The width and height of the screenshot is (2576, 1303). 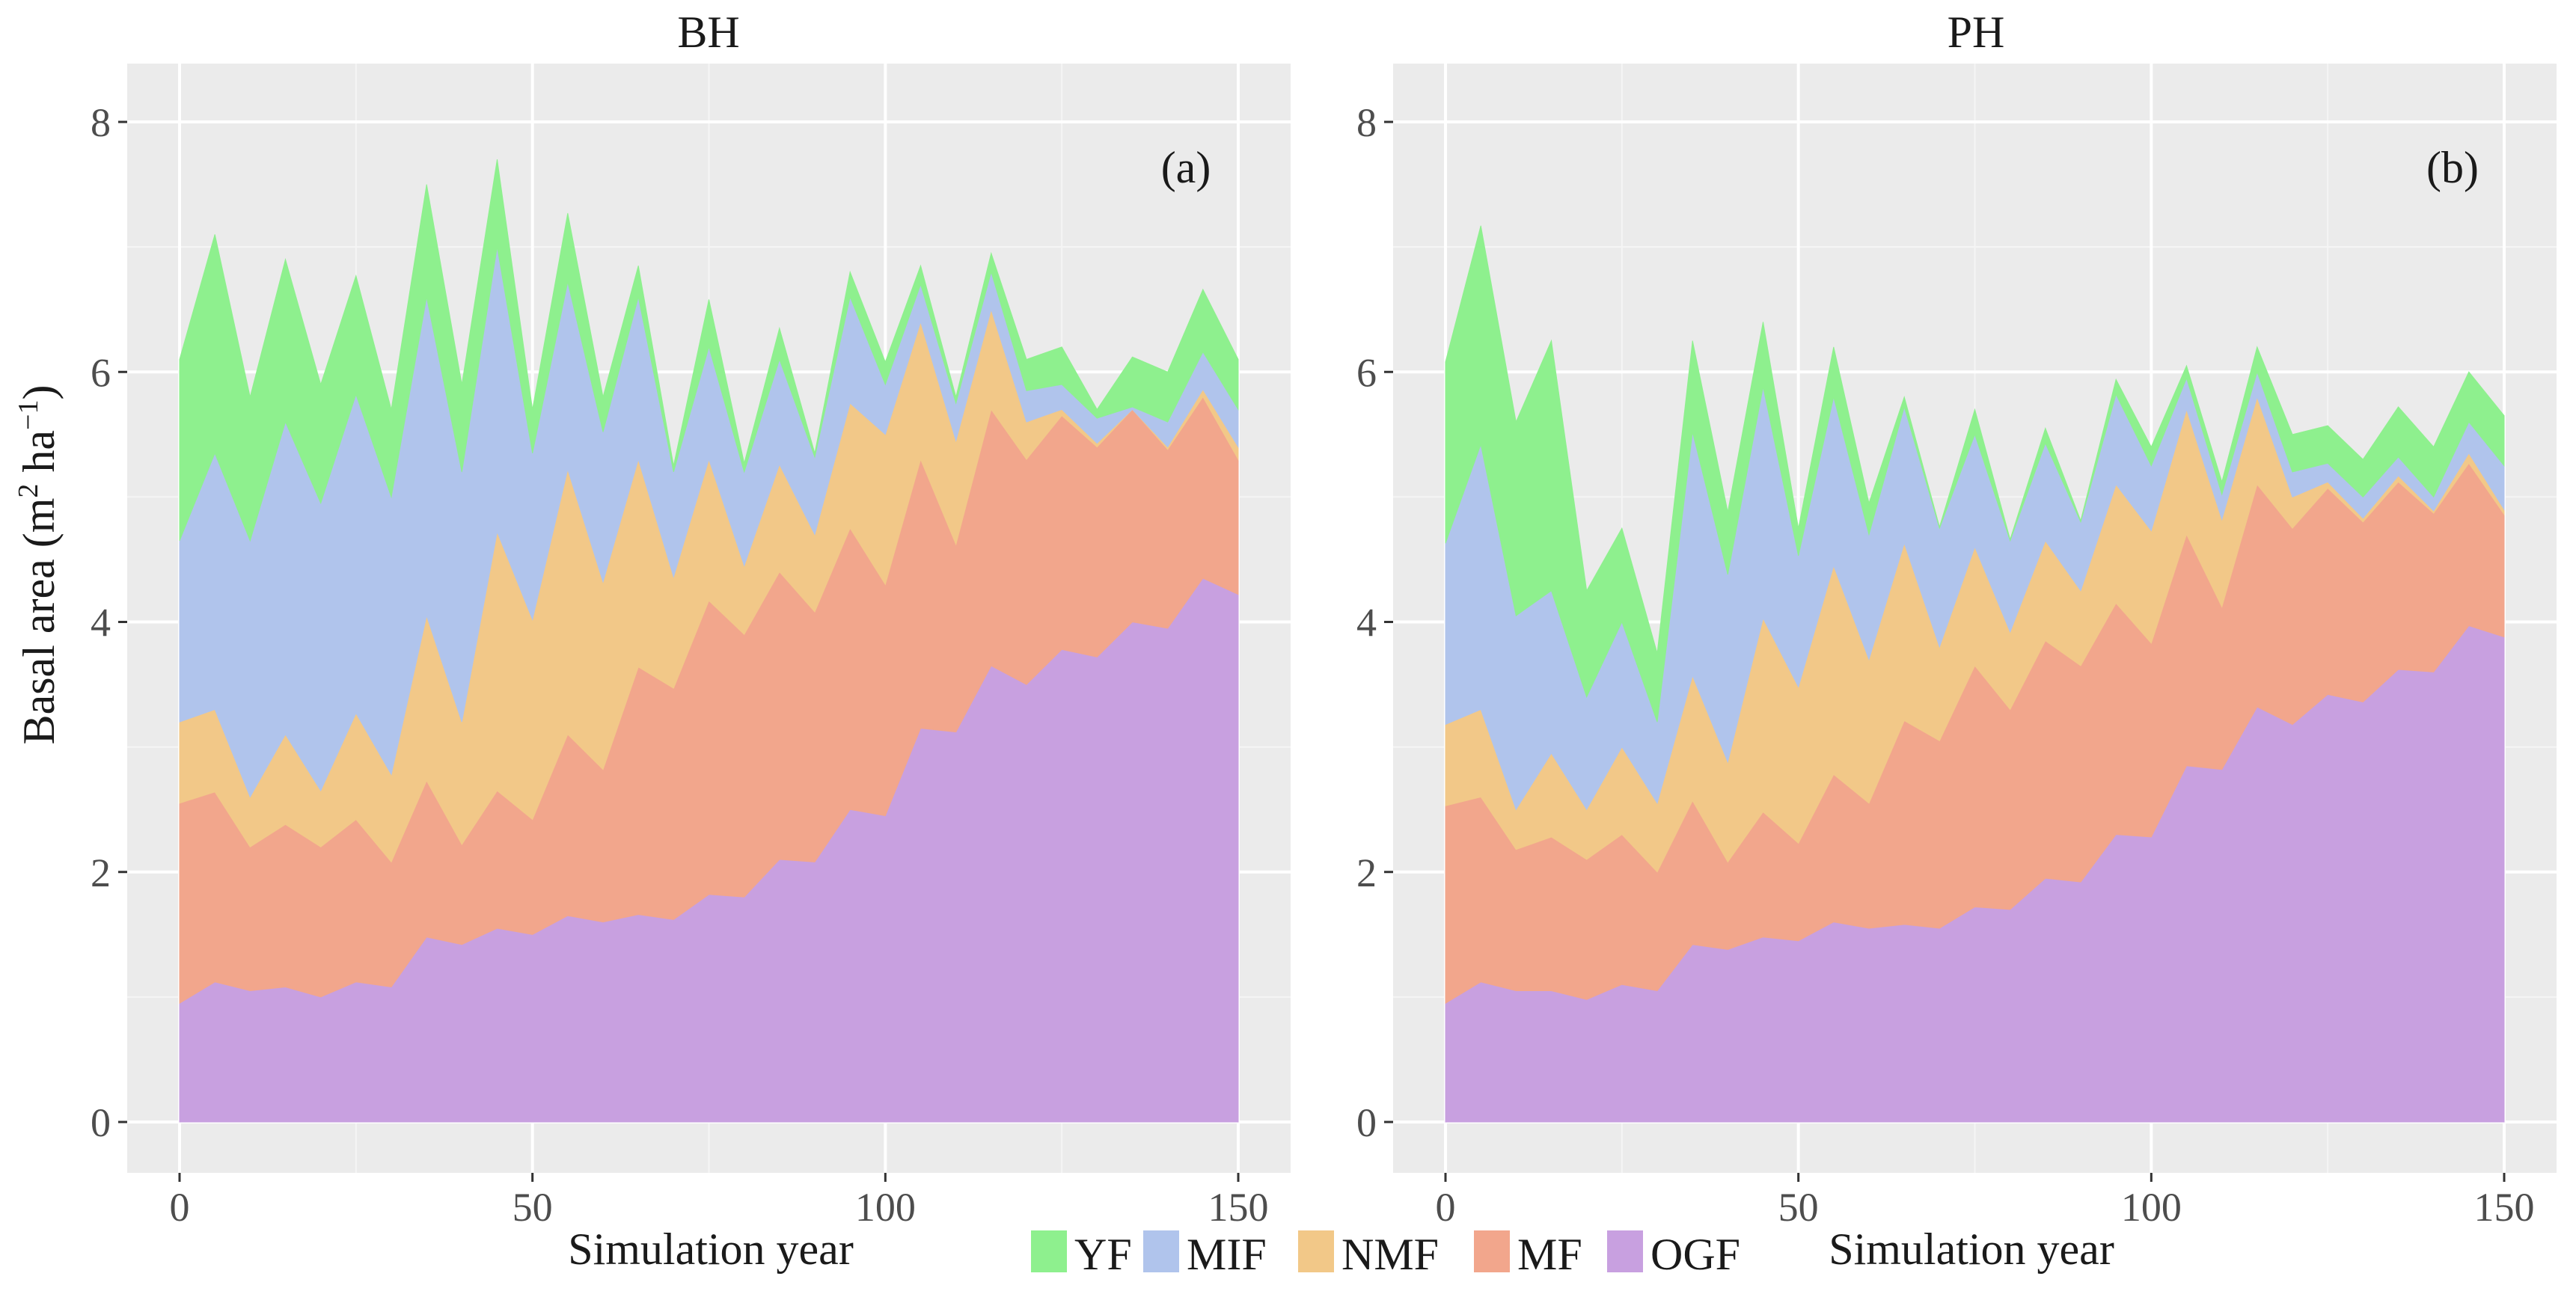 I want to click on x-tick-label-ph: 0, so click(x=1446, y=1207).